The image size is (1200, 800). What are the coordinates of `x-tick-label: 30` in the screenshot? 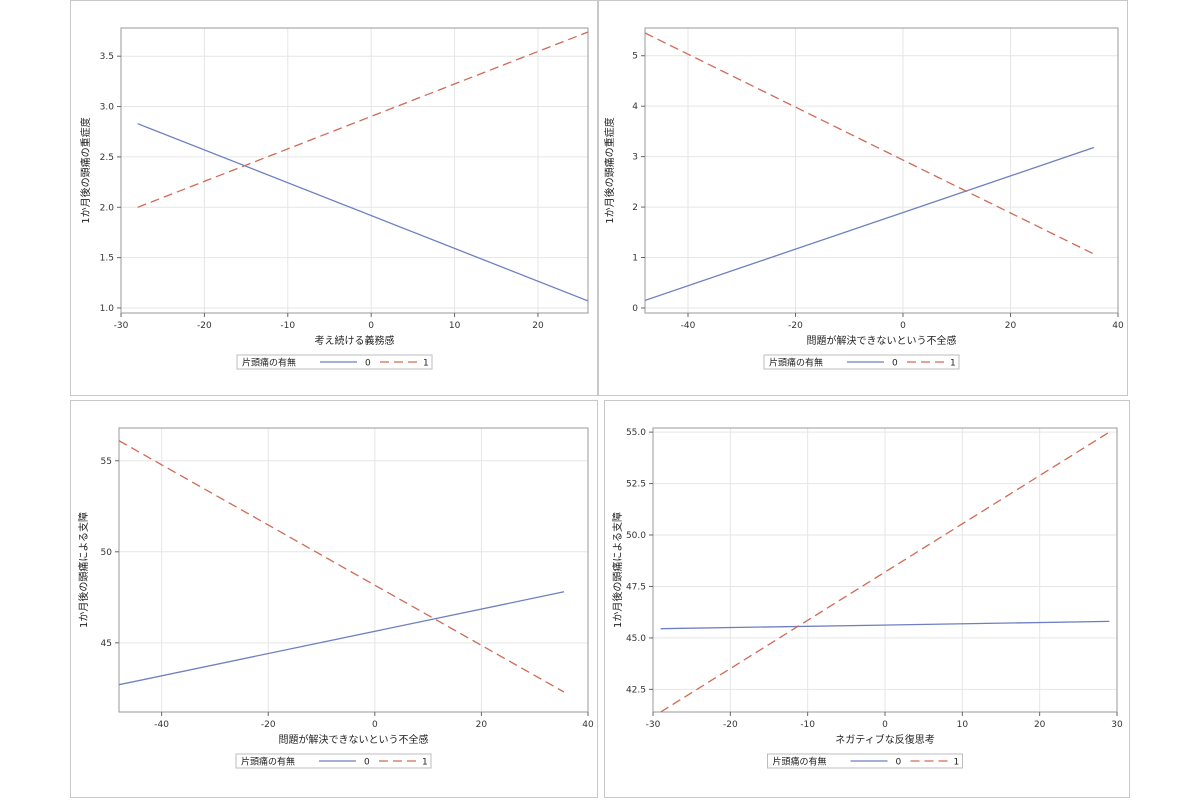 It's located at (1117, 725).